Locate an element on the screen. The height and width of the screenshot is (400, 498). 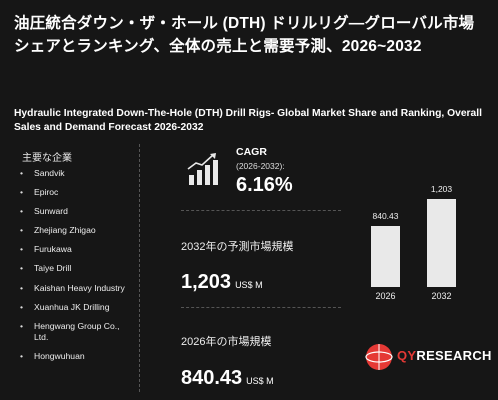
logo-text: QYRESEARCH is located at coordinates (444, 355).